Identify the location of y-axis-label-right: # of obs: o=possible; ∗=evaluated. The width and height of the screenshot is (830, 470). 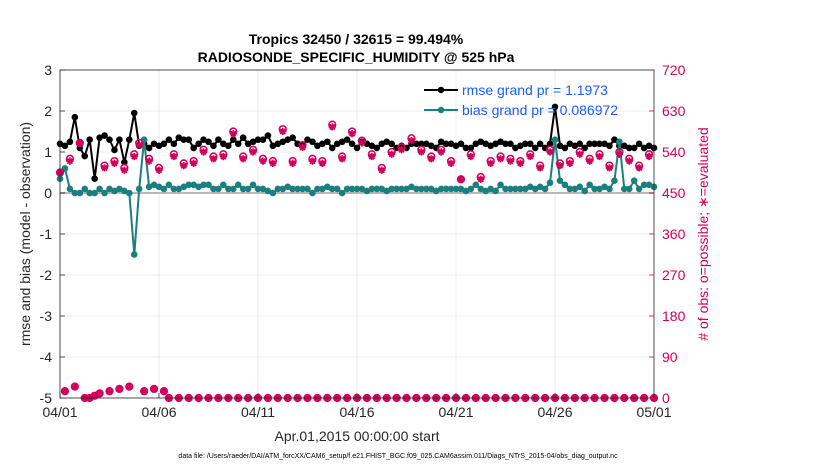
(703, 233).